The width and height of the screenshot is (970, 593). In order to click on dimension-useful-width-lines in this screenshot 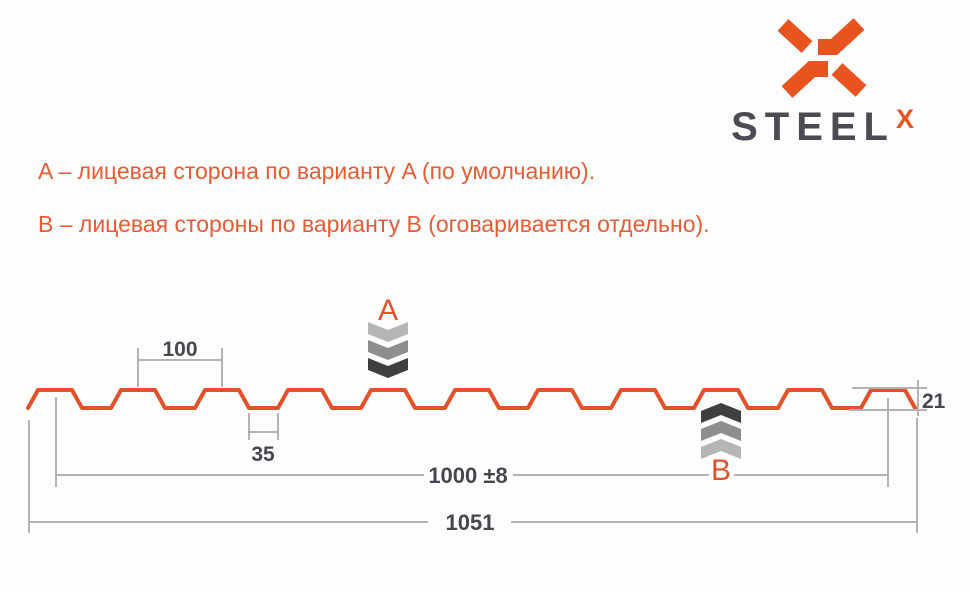, I will do `click(472, 442)`.